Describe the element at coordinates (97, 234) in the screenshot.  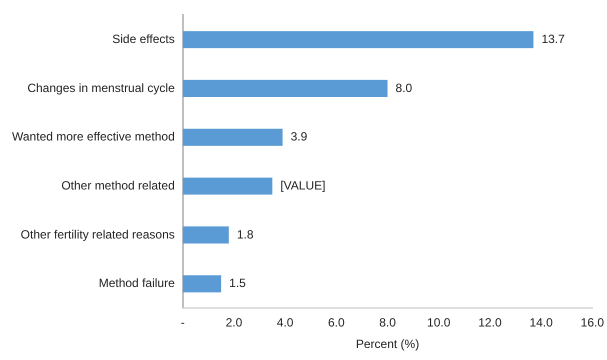
I see `y-tick-label: Other fertility related reasons` at that location.